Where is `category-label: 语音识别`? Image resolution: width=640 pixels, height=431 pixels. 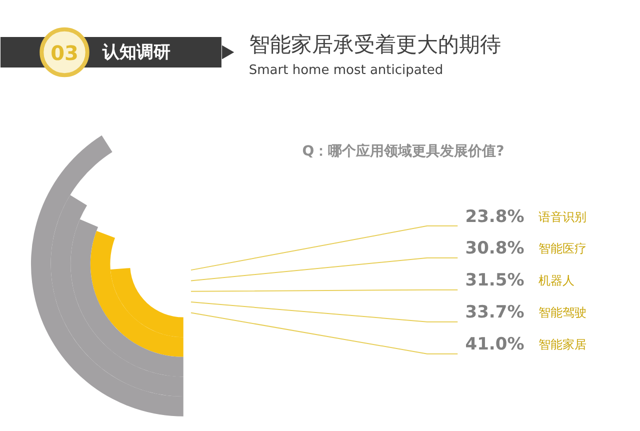 category-label: 语音识别 is located at coordinates (562, 217).